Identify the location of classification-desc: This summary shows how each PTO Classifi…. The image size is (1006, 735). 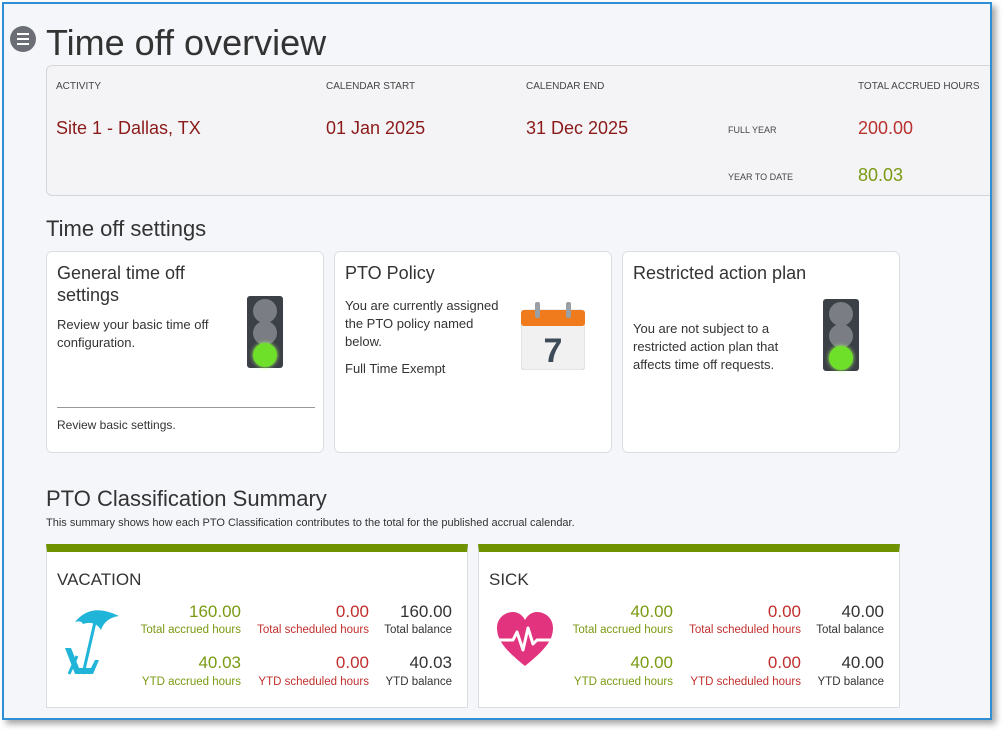
(310, 523).